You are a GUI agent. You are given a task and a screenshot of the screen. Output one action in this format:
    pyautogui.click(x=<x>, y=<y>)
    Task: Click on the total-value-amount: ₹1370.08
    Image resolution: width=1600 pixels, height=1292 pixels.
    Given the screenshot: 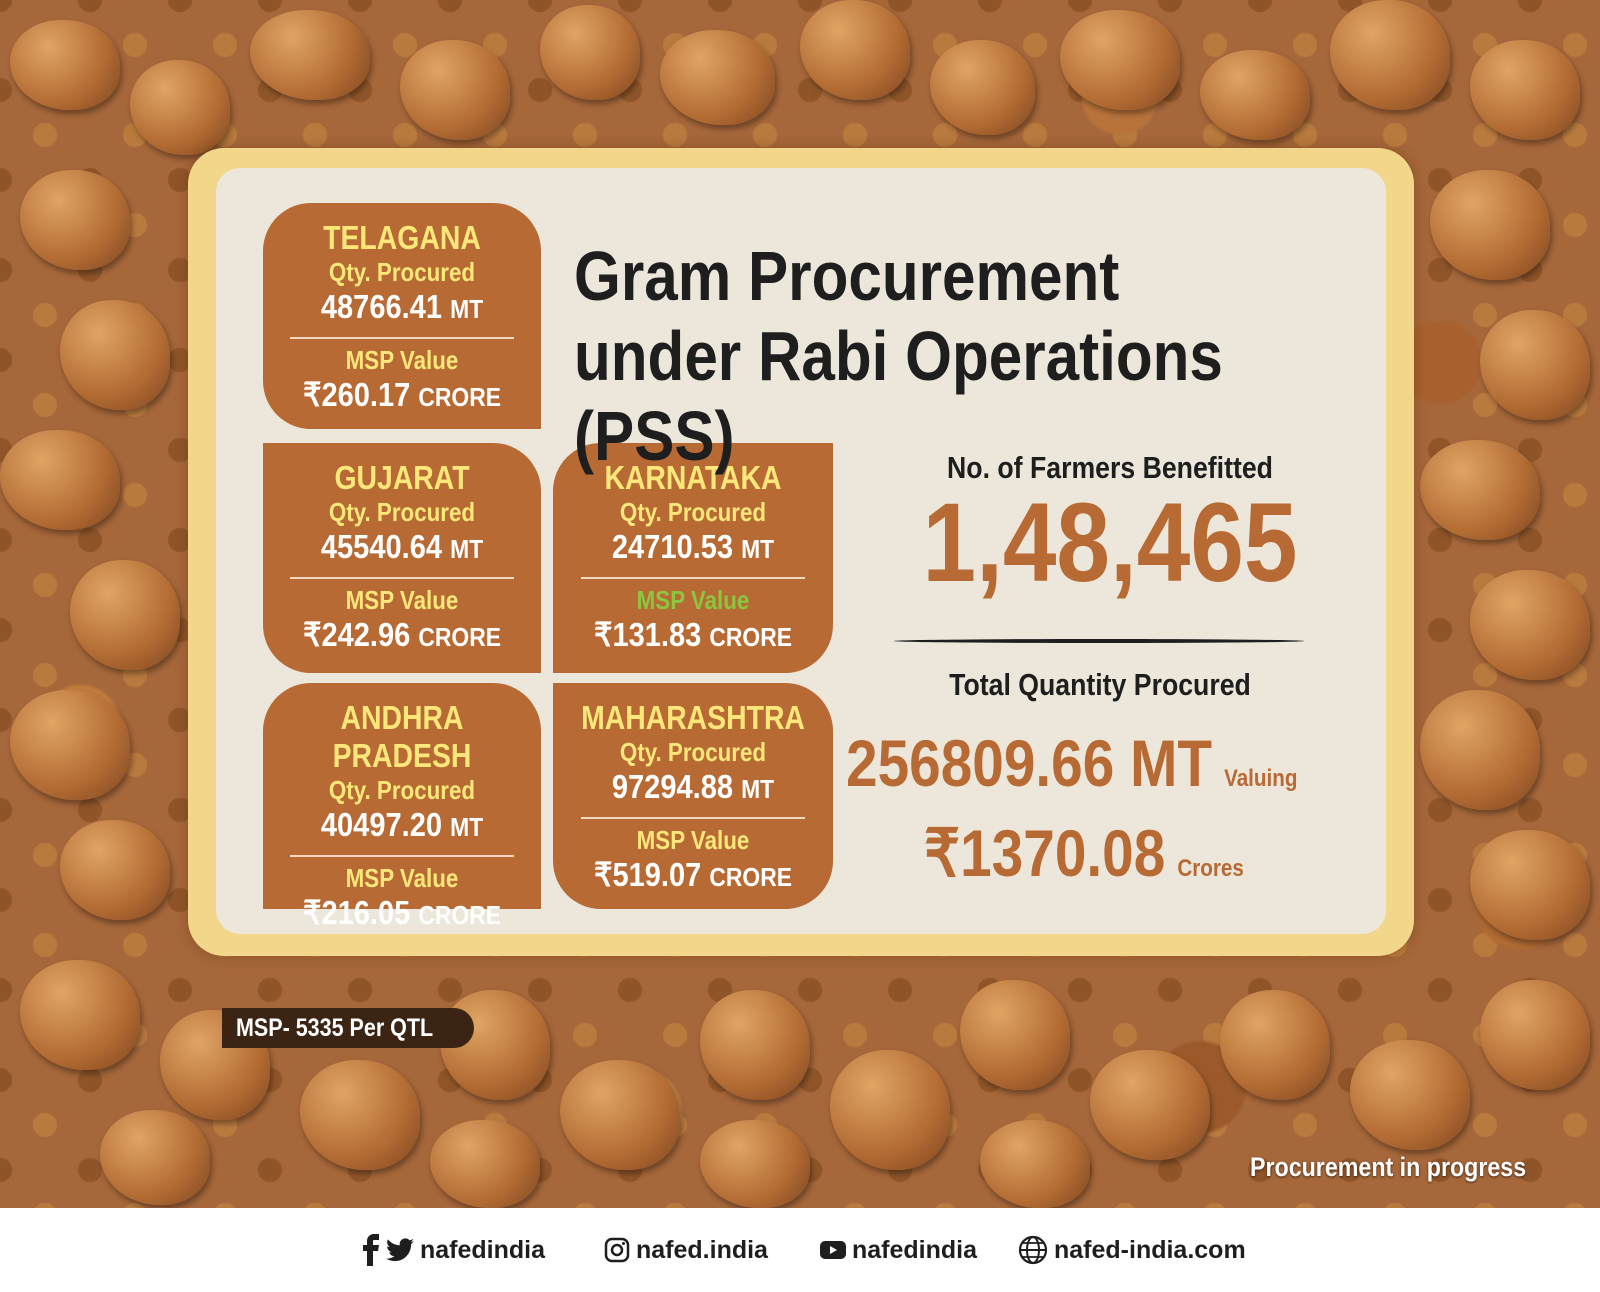 What is the action you would take?
    pyautogui.click(x=1045, y=853)
    